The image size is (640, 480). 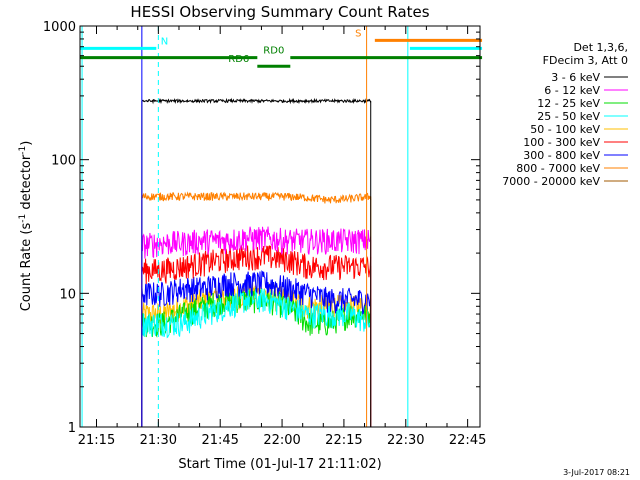 I want to click on x-tick-label-22-45: 22:45, so click(x=467, y=440).